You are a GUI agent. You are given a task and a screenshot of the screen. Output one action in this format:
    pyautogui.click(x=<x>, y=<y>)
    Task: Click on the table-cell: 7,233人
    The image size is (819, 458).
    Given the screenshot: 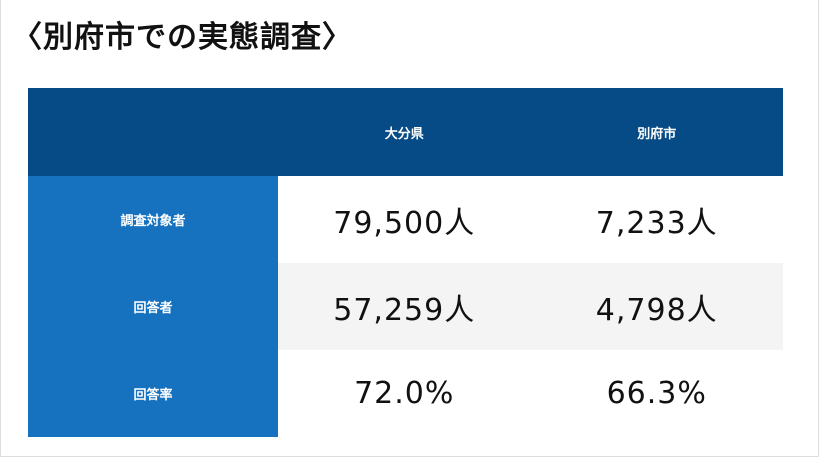 What is the action you would take?
    pyautogui.click(x=656, y=223)
    